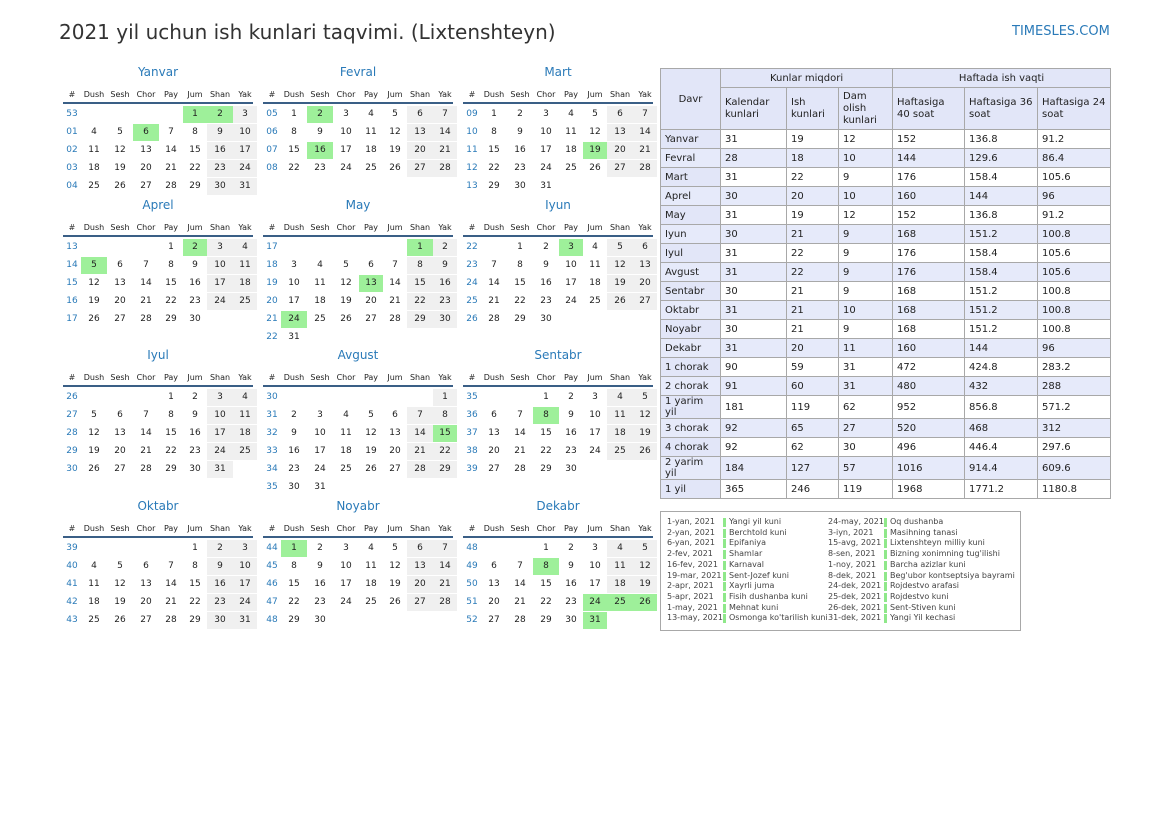 This screenshot has height=827, width=1169. What do you see at coordinates (520, 283) in the screenshot?
I see `day-cell: 15` at bounding box center [520, 283].